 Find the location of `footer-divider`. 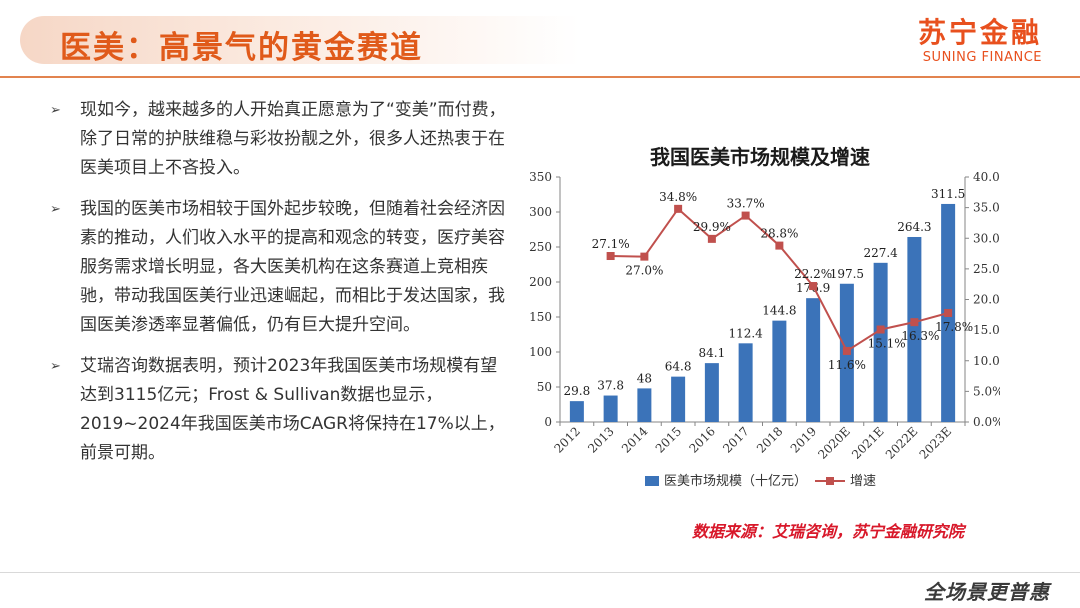

footer-divider is located at coordinates (540, 572).